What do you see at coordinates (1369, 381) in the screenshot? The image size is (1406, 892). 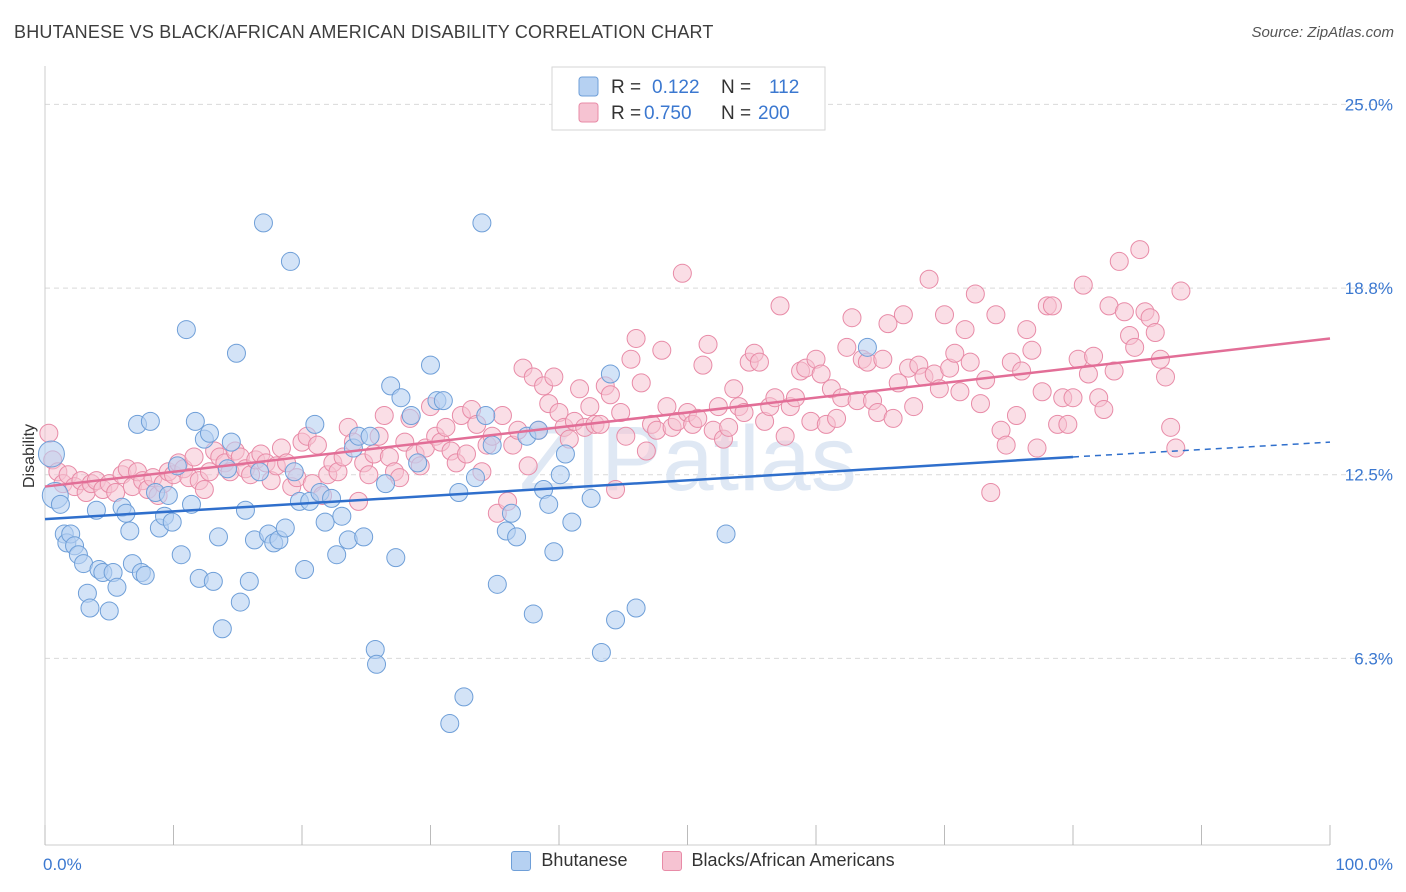 I see `y-tick-labels: 6.3% 12.5% 18.8% 25.0%` at bounding box center [1369, 381].